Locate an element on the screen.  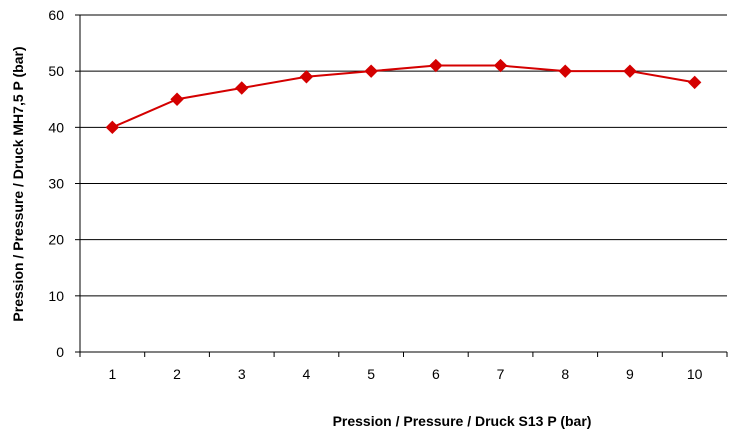
x-tick-labels: 1 2 3 4 5 6 7 8 9 10 is located at coordinates (405, 374).